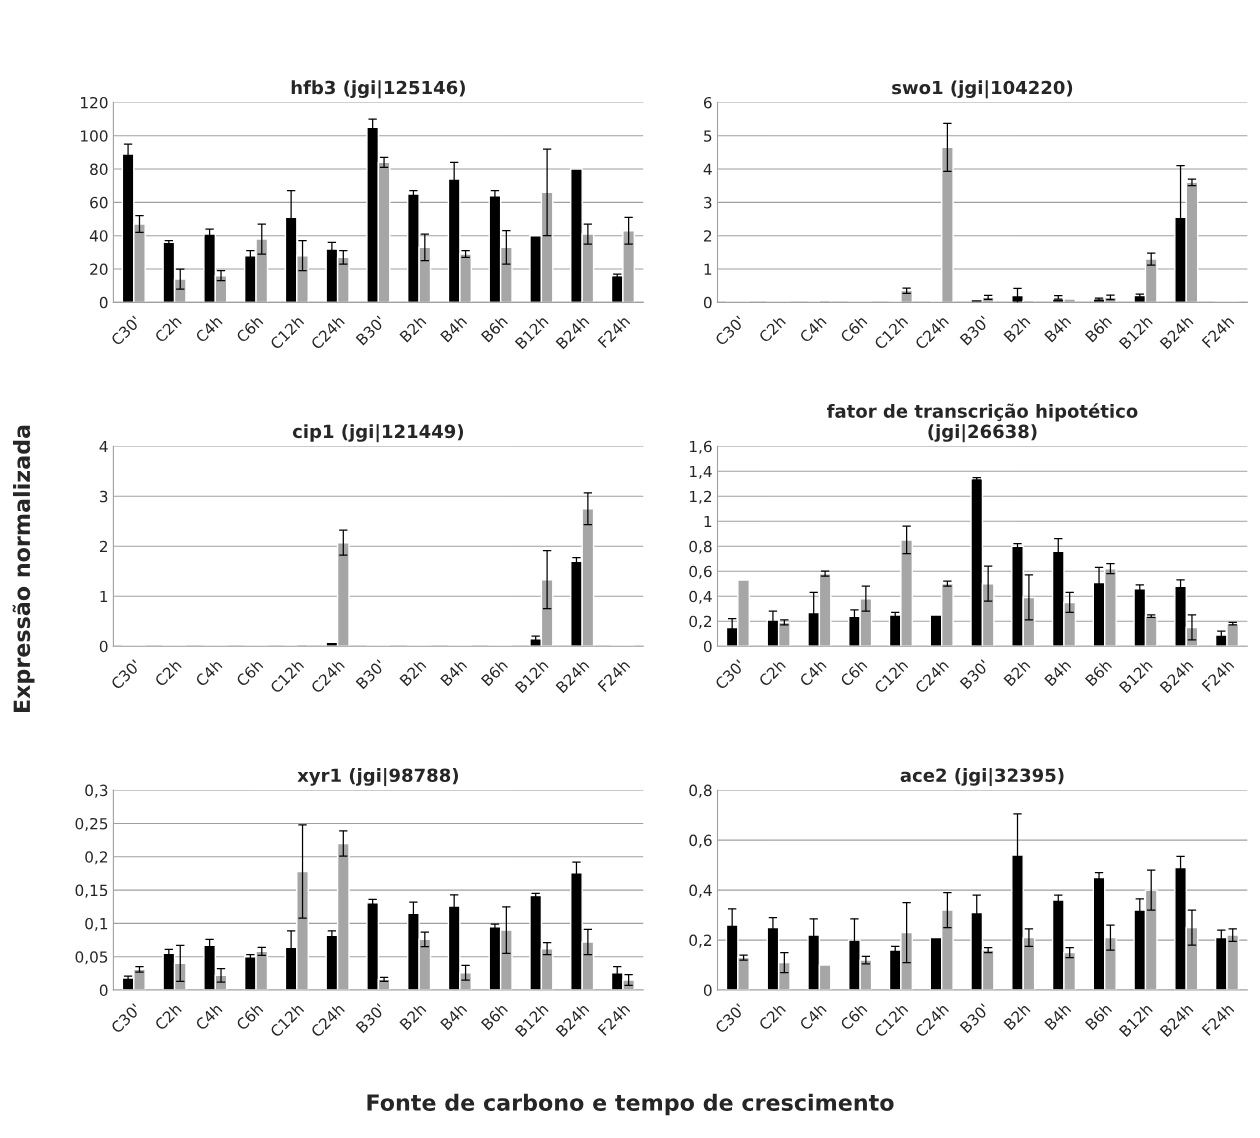 Image resolution: width=1260 pixels, height=1138 pixels. Describe the element at coordinates (982, 89) in the screenshot. I see `chart-title: swo1 (jgi|104220)` at that location.